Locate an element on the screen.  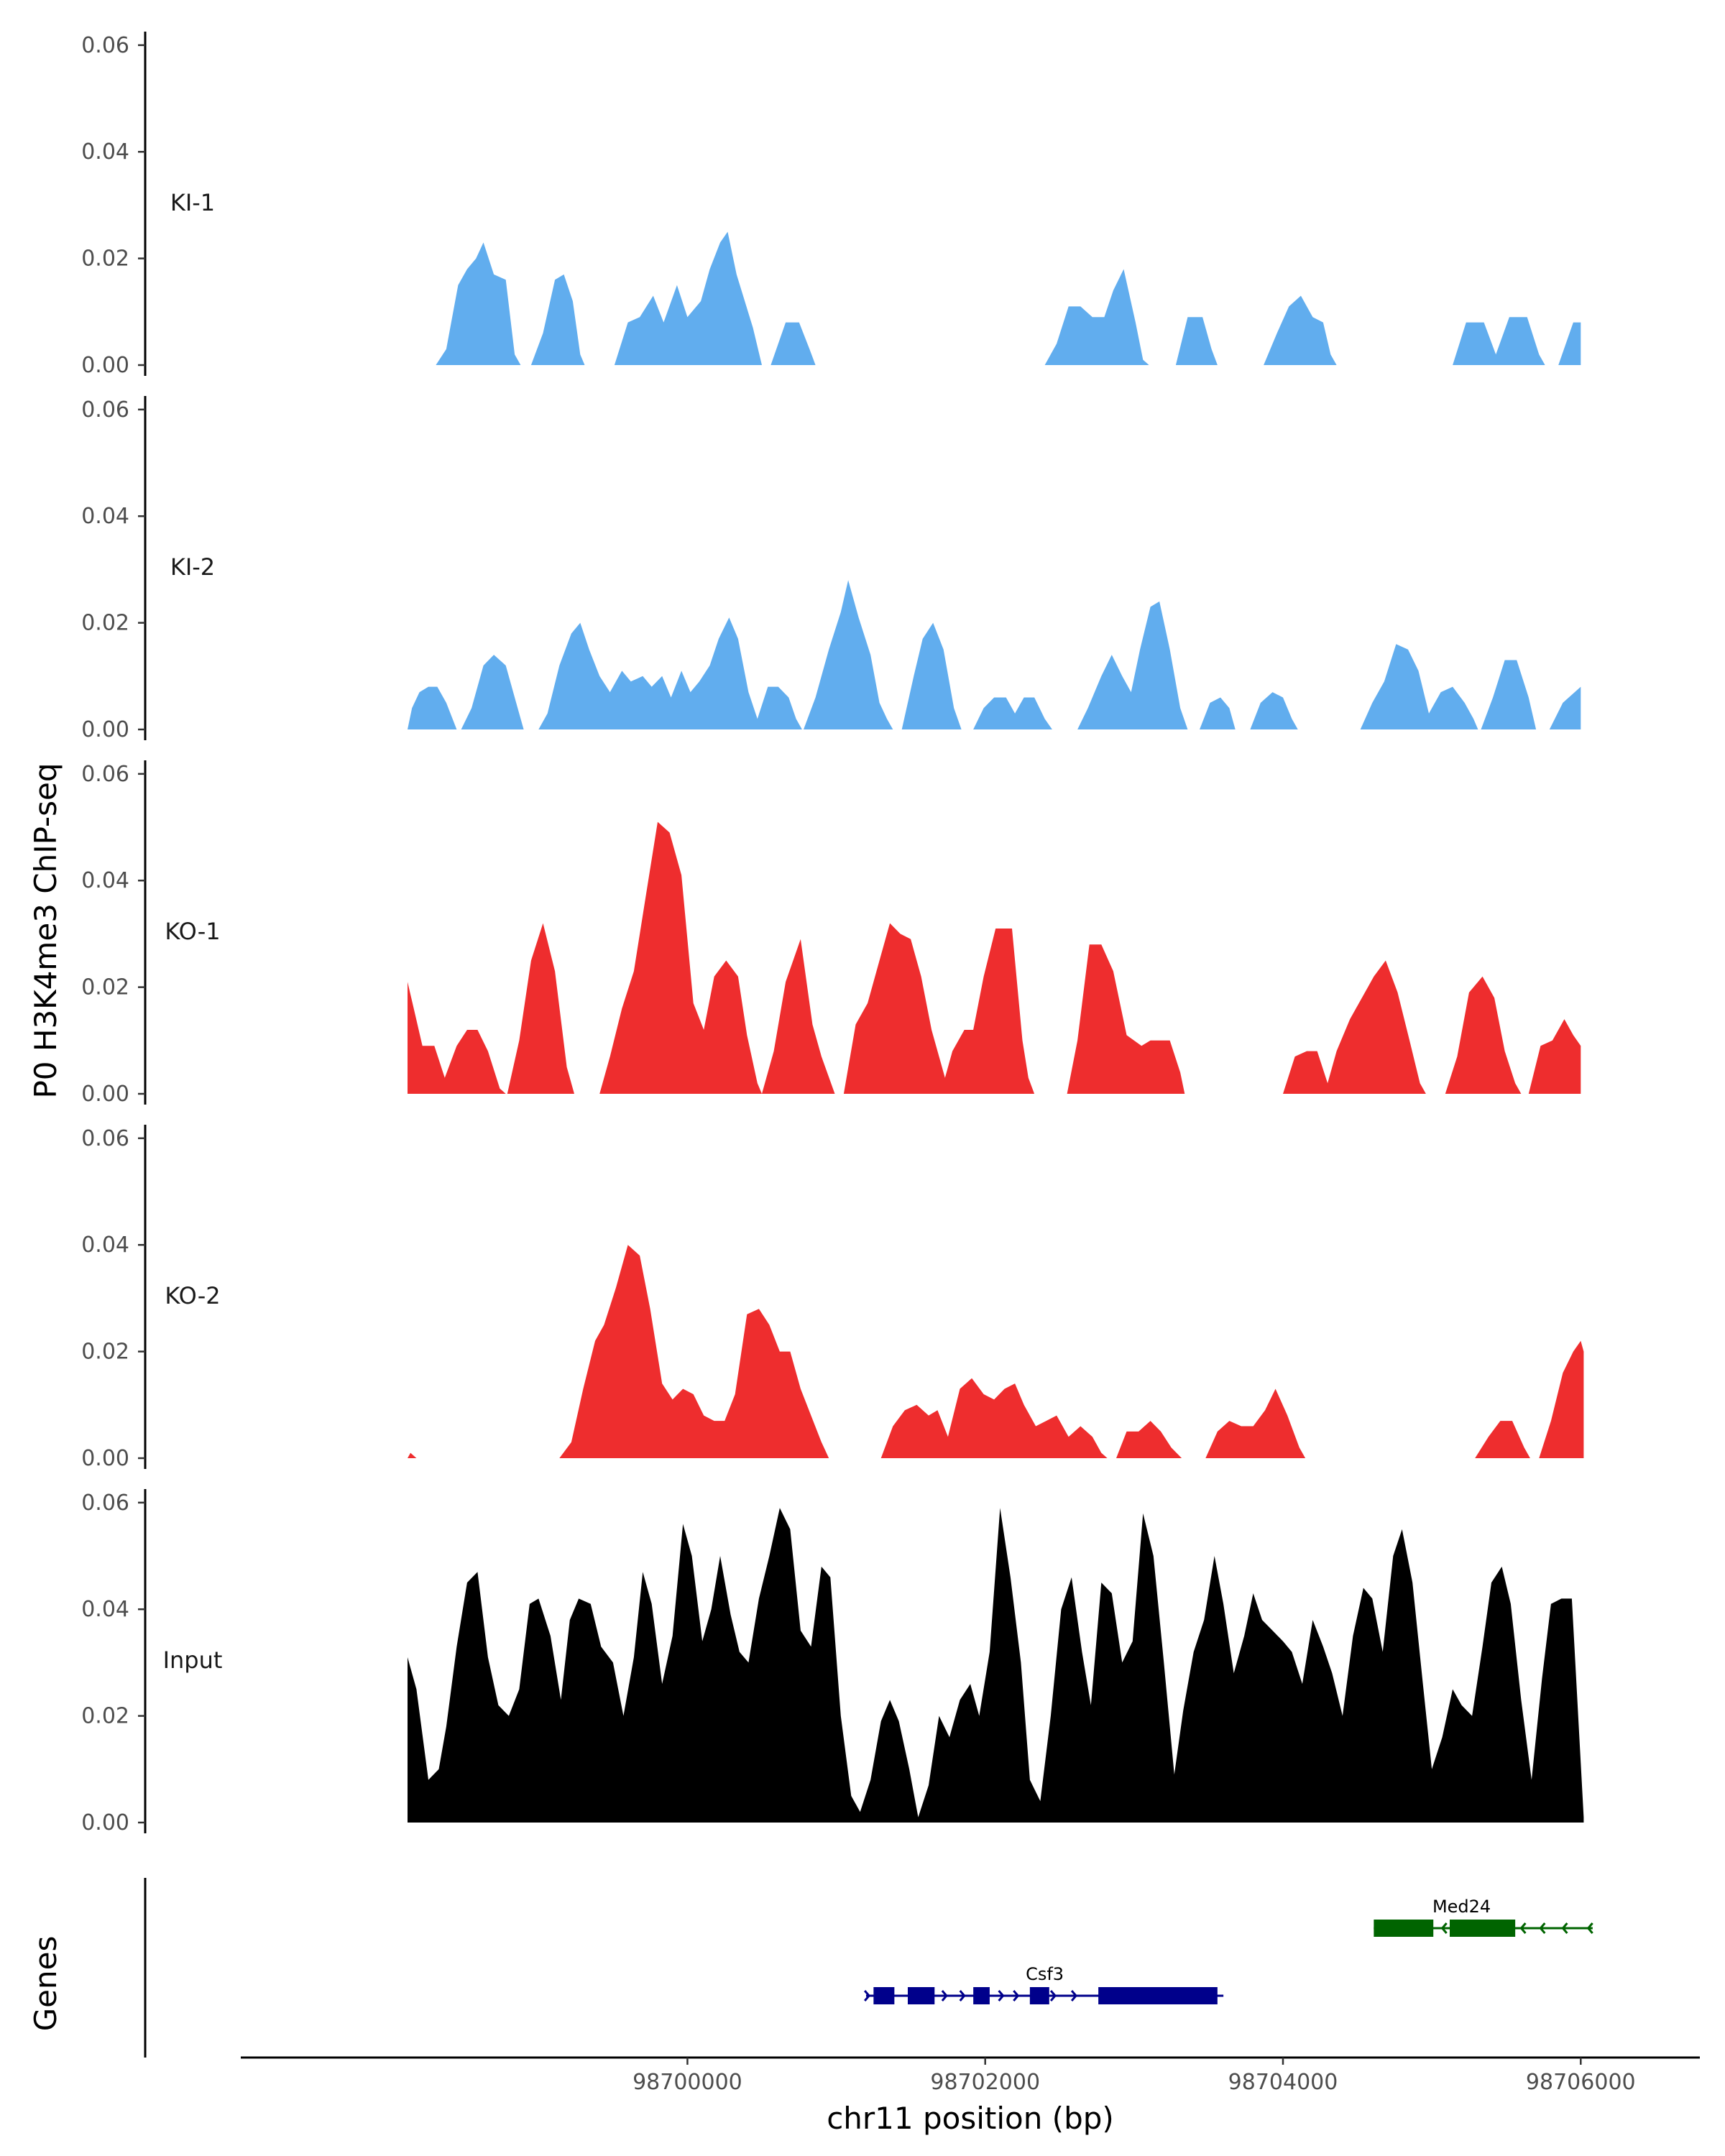
gene-label: Med24 is located at coordinates (1461, 1907).